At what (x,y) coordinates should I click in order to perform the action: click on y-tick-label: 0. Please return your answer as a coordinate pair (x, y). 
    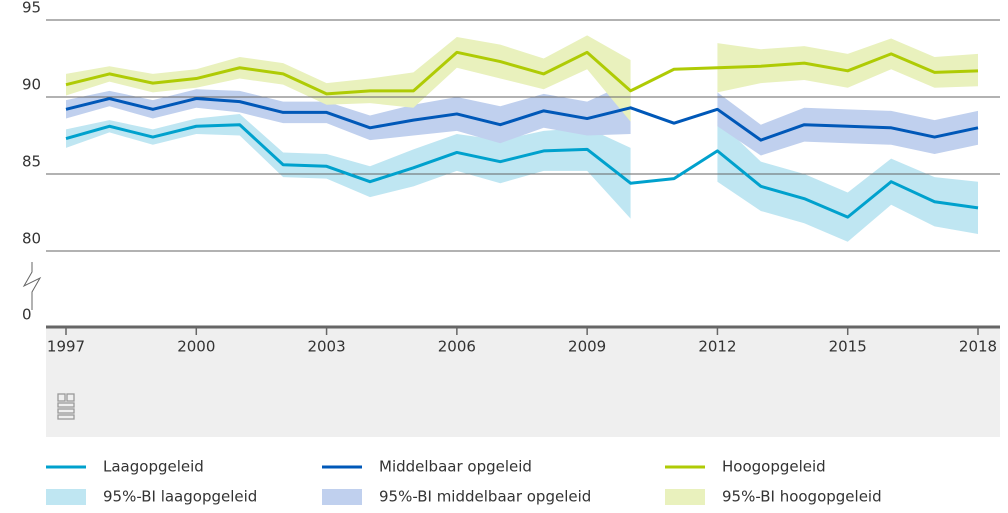
    Looking at the image, I should click on (27, 315).